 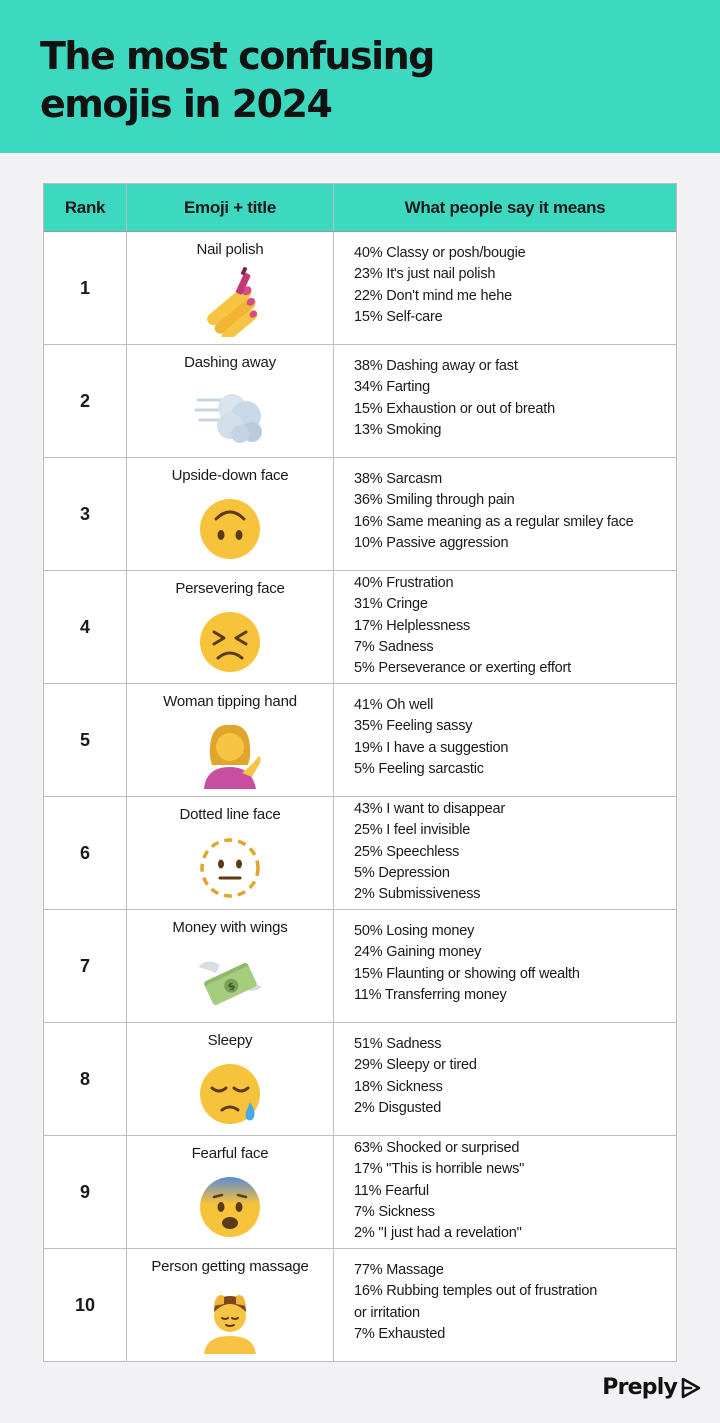 I want to click on meaning-item: 7% Sickness, so click(x=394, y=1211).